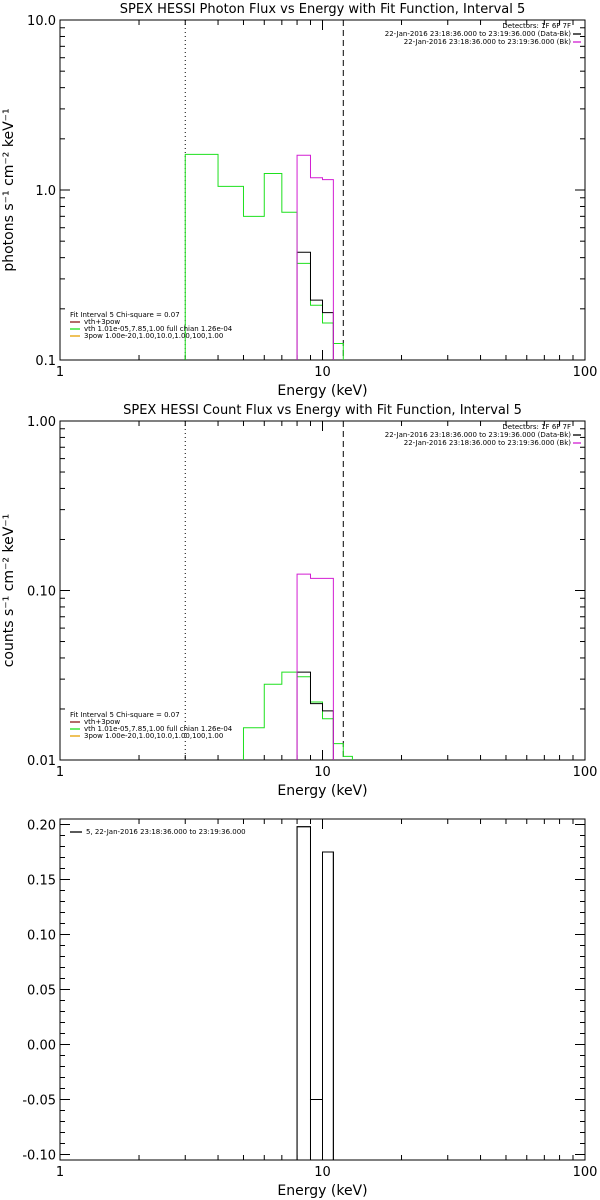 Image resolution: width=600 pixels, height=1200 pixels. Describe the element at coordinates (9, 591) in the screenshot. I see `y-axis-label: counts s⁻¹ cm⁻² keV⁻¹` at that location.